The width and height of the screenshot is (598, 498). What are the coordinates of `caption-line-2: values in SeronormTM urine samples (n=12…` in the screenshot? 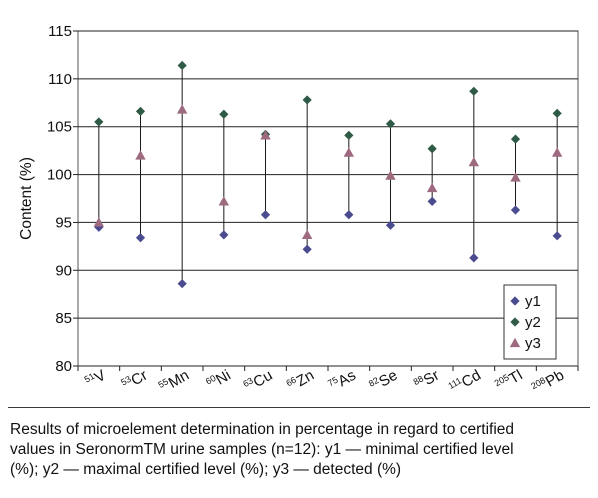 It's located at (262, 449).